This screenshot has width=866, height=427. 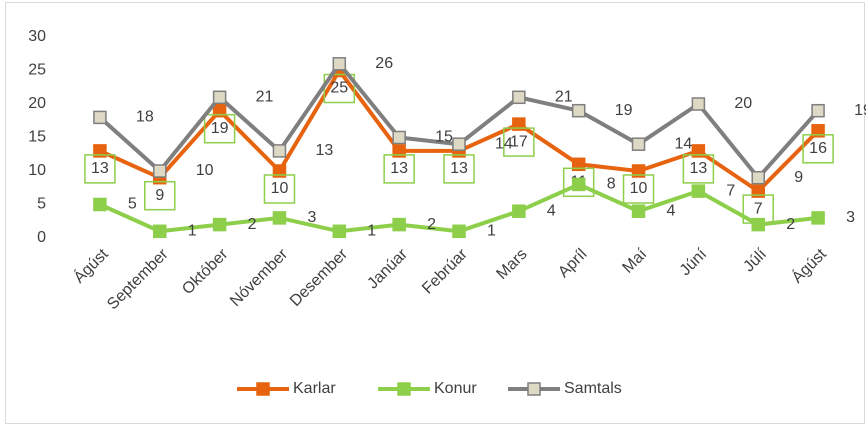 I want to click on legend-label: Konur, so click(x=455, y=388).